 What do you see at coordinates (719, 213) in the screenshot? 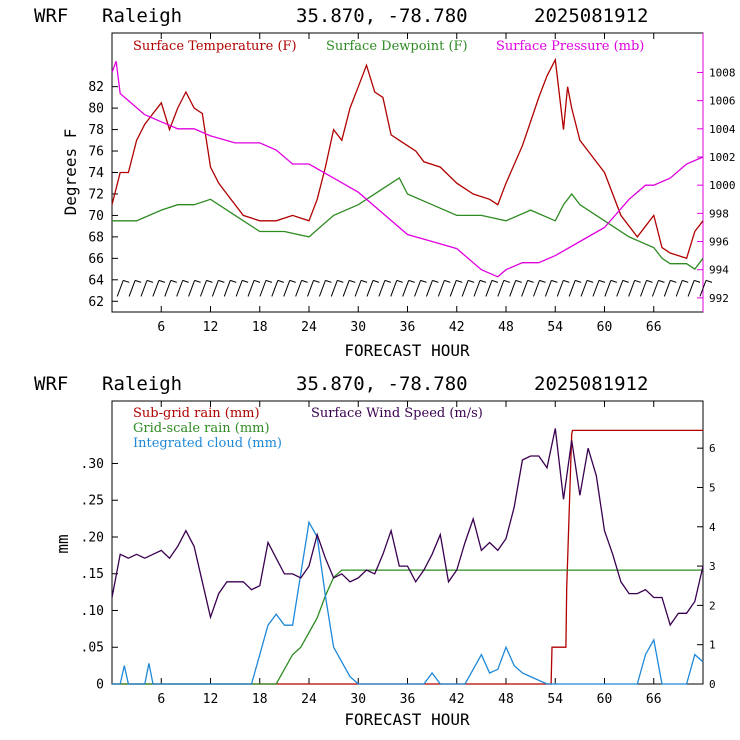
I see `y2-tick-label: 998` at bounding box center [719, 213].